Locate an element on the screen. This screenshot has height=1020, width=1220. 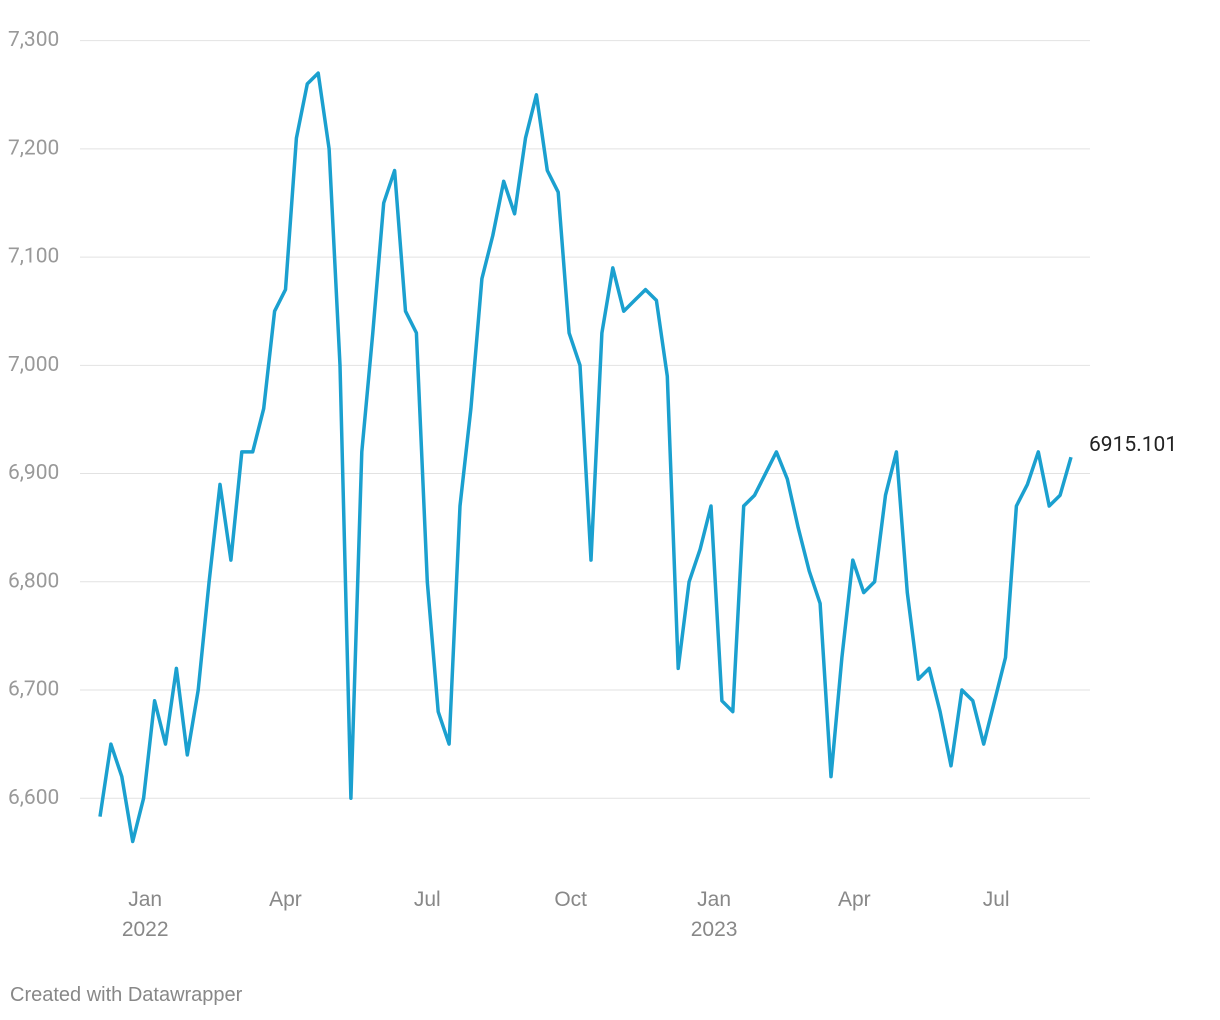
y-tick-label: 6,600 is located at coordinates (33, 798).